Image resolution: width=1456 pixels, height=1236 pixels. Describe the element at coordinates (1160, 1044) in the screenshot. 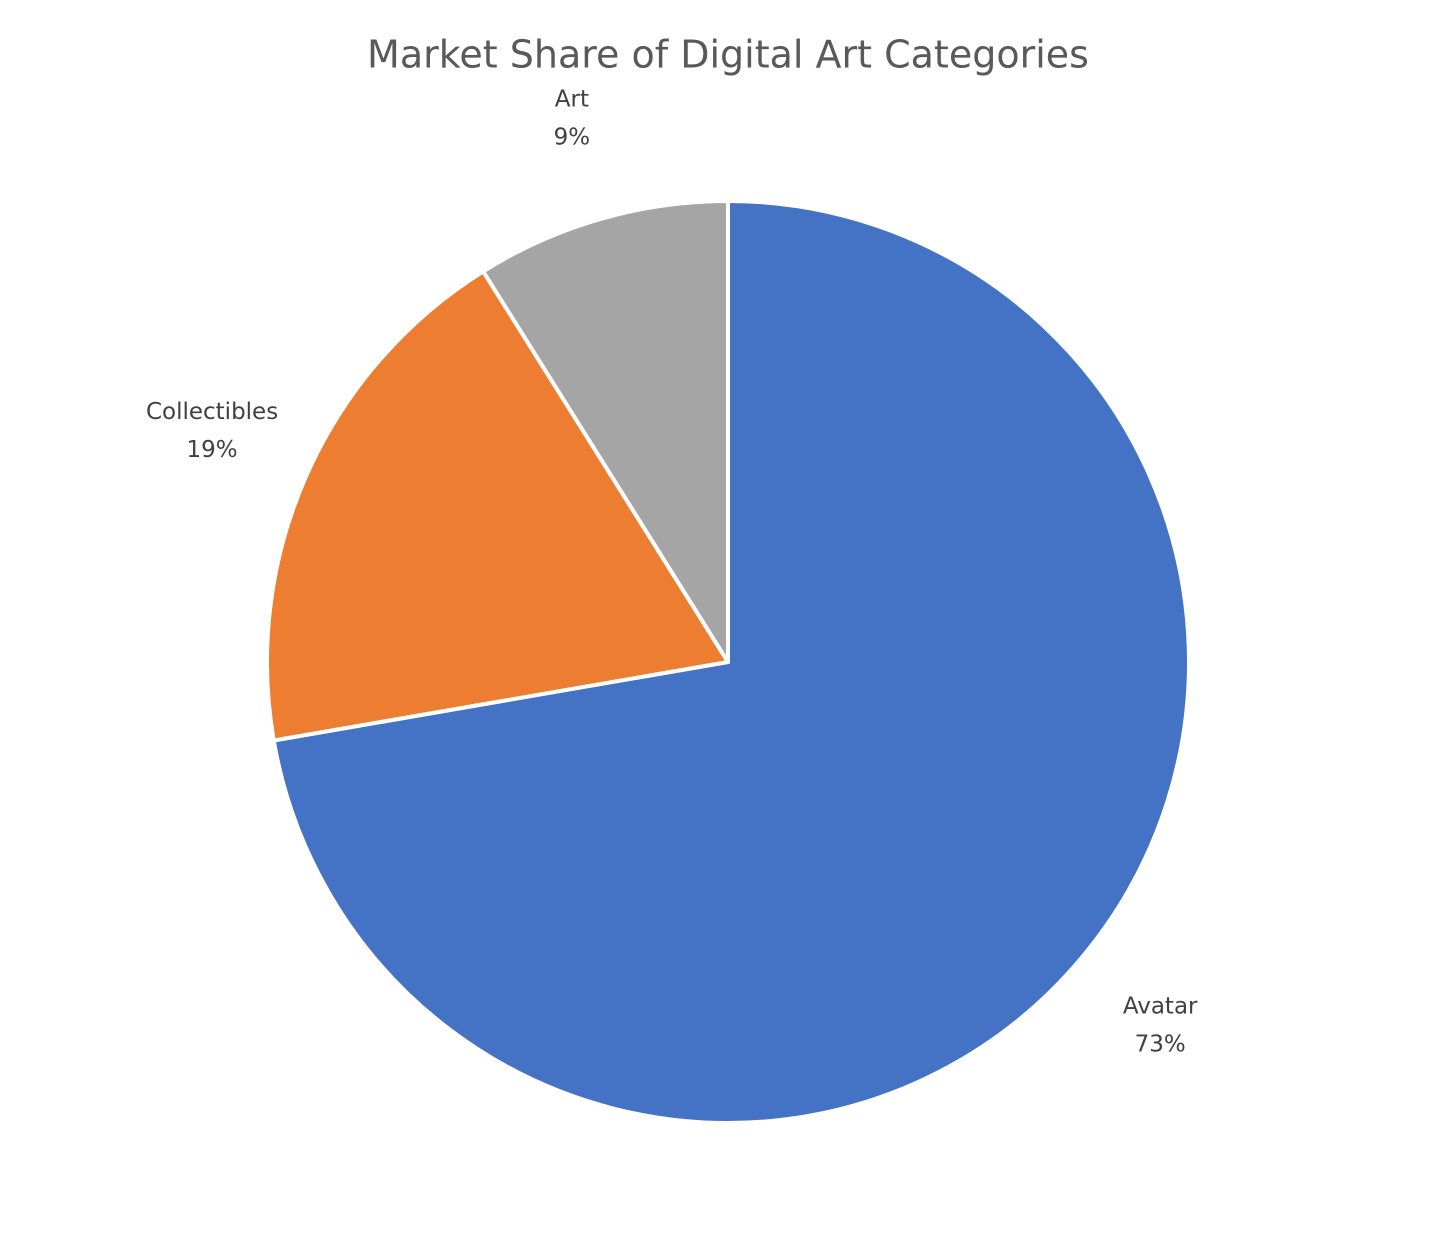

I see `slice-value-label: 73%` at that location.